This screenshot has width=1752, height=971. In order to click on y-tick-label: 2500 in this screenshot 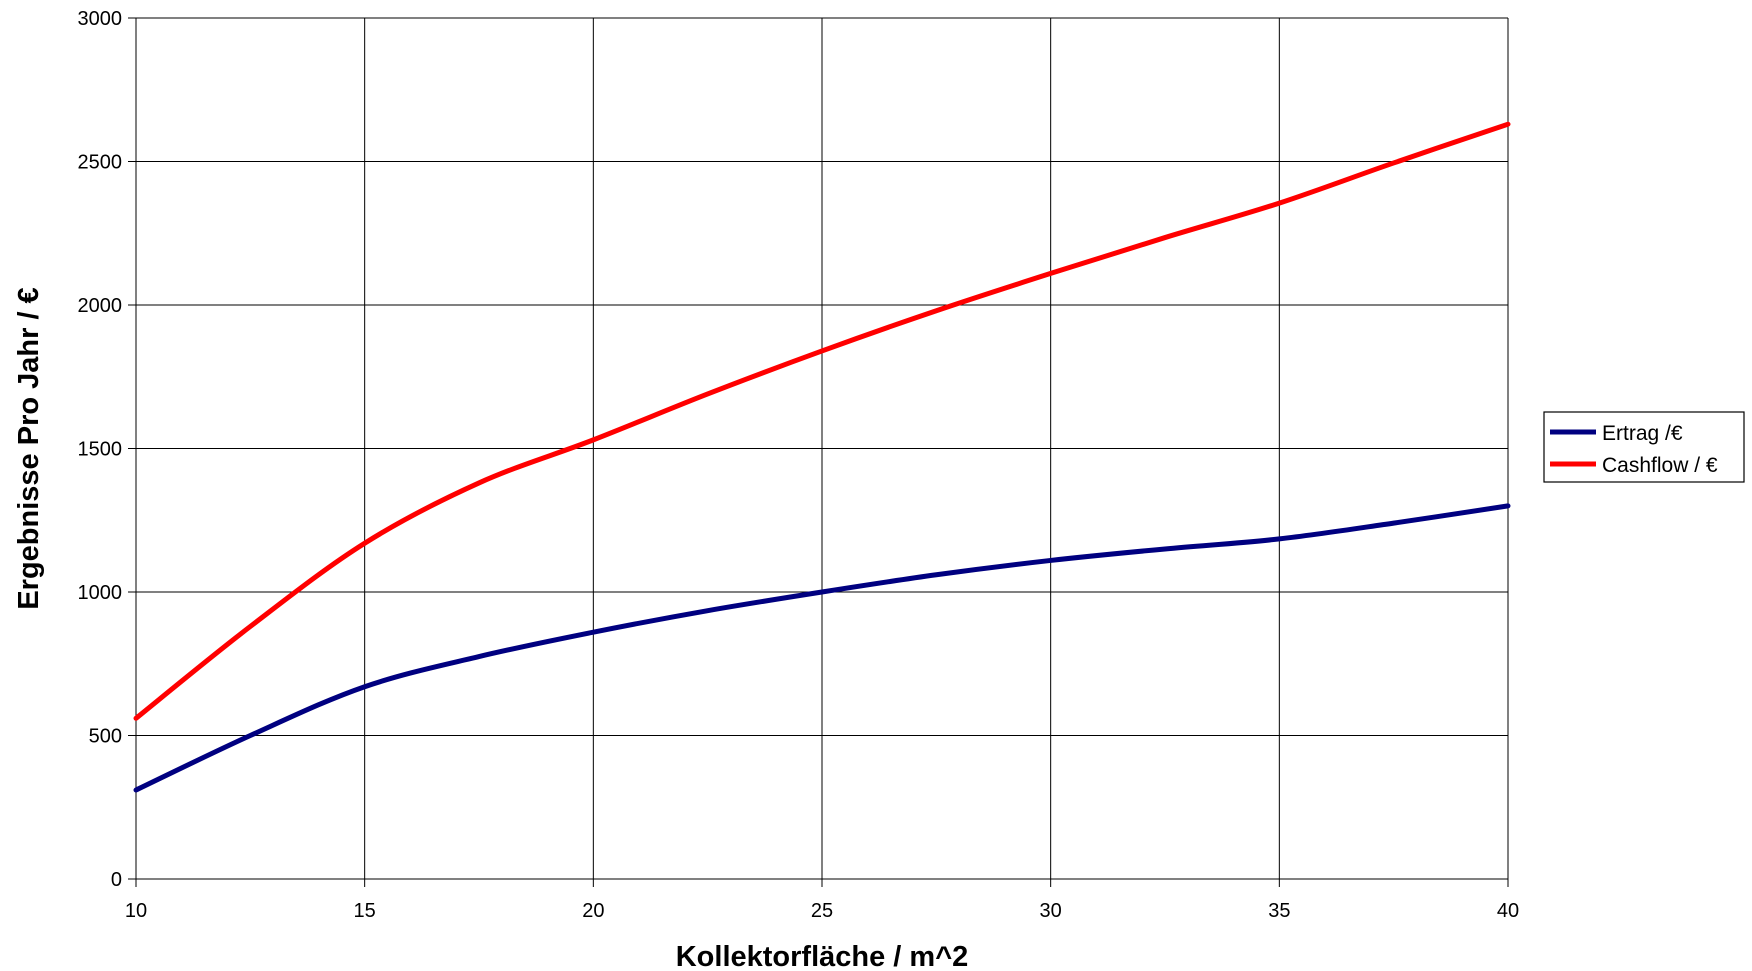, I will do `click(100, 163)`.